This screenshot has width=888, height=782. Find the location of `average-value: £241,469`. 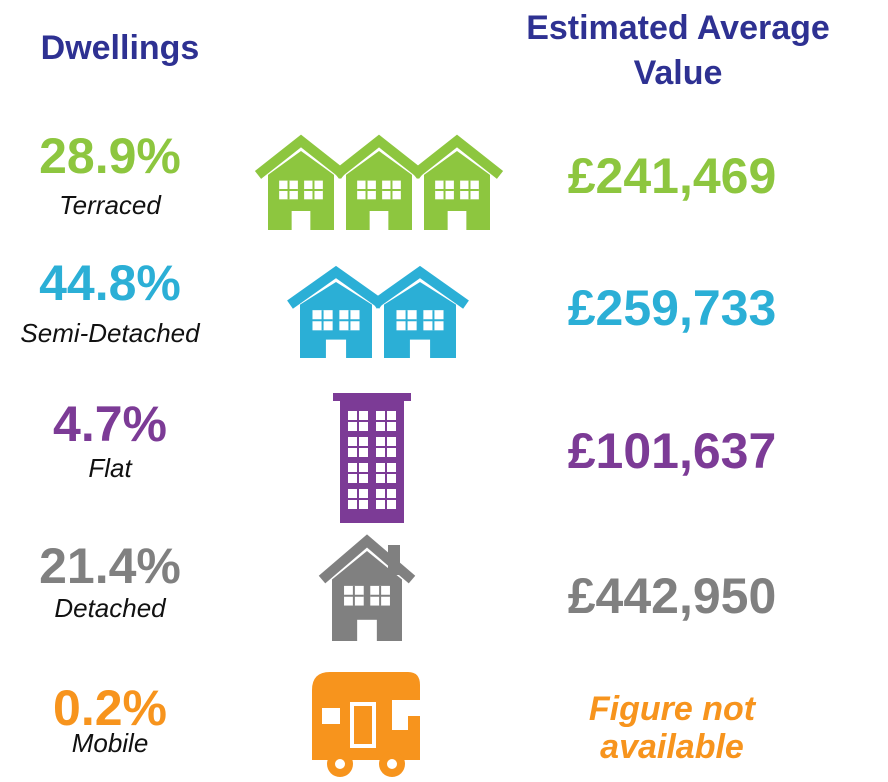

average-value: £241,469 is located at coordinates (672, 176).